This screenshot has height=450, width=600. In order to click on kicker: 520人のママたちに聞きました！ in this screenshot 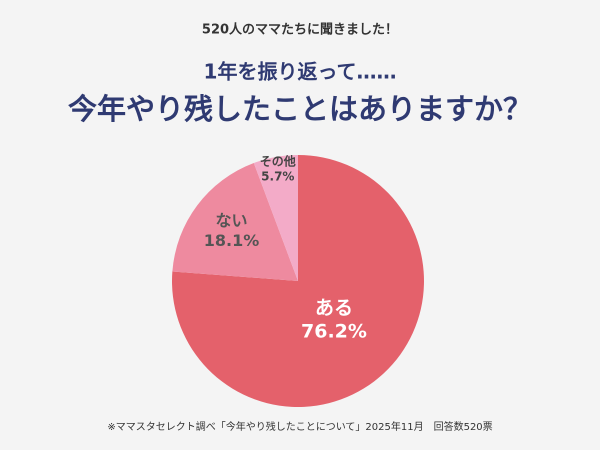, I will do `click(300, 30)`.